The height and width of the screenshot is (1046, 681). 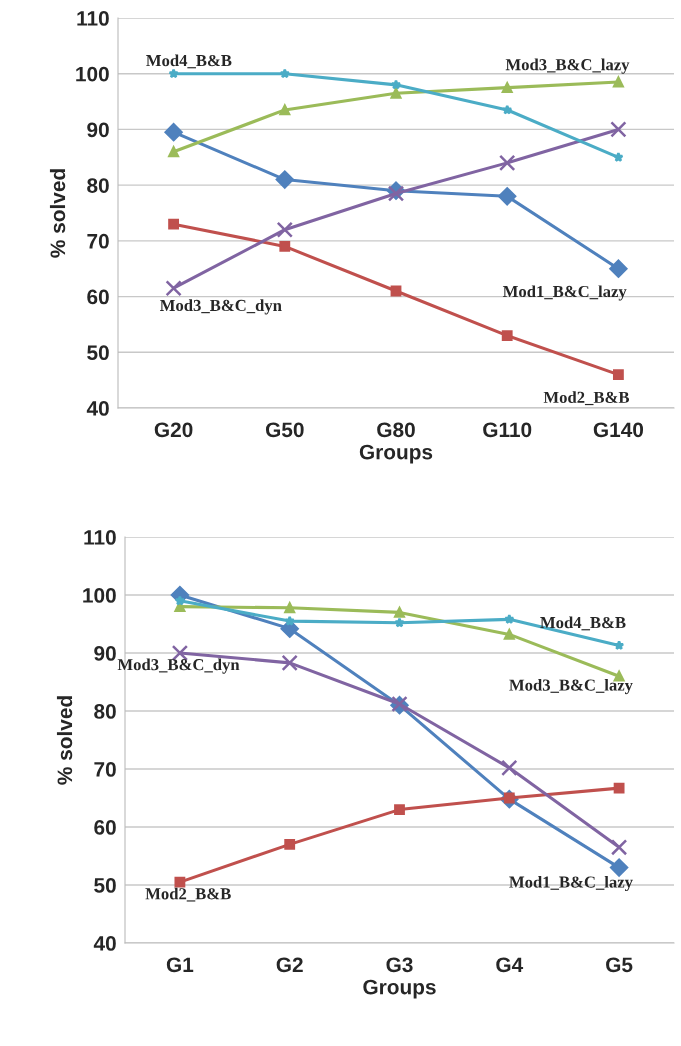 What do you see at coordinates (180, 965) in the screenshot?
I see `x-tick-label: G1` at bounding box center [180, 965].